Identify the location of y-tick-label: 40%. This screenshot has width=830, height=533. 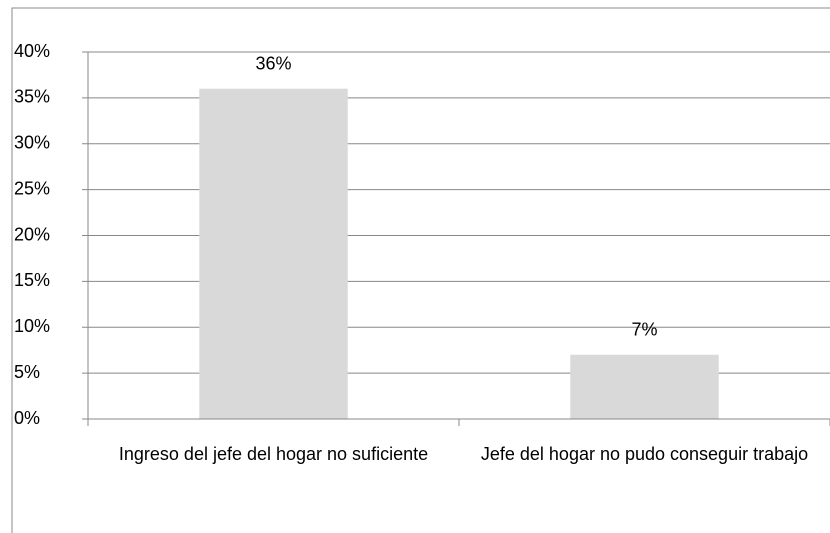
(32, 51).